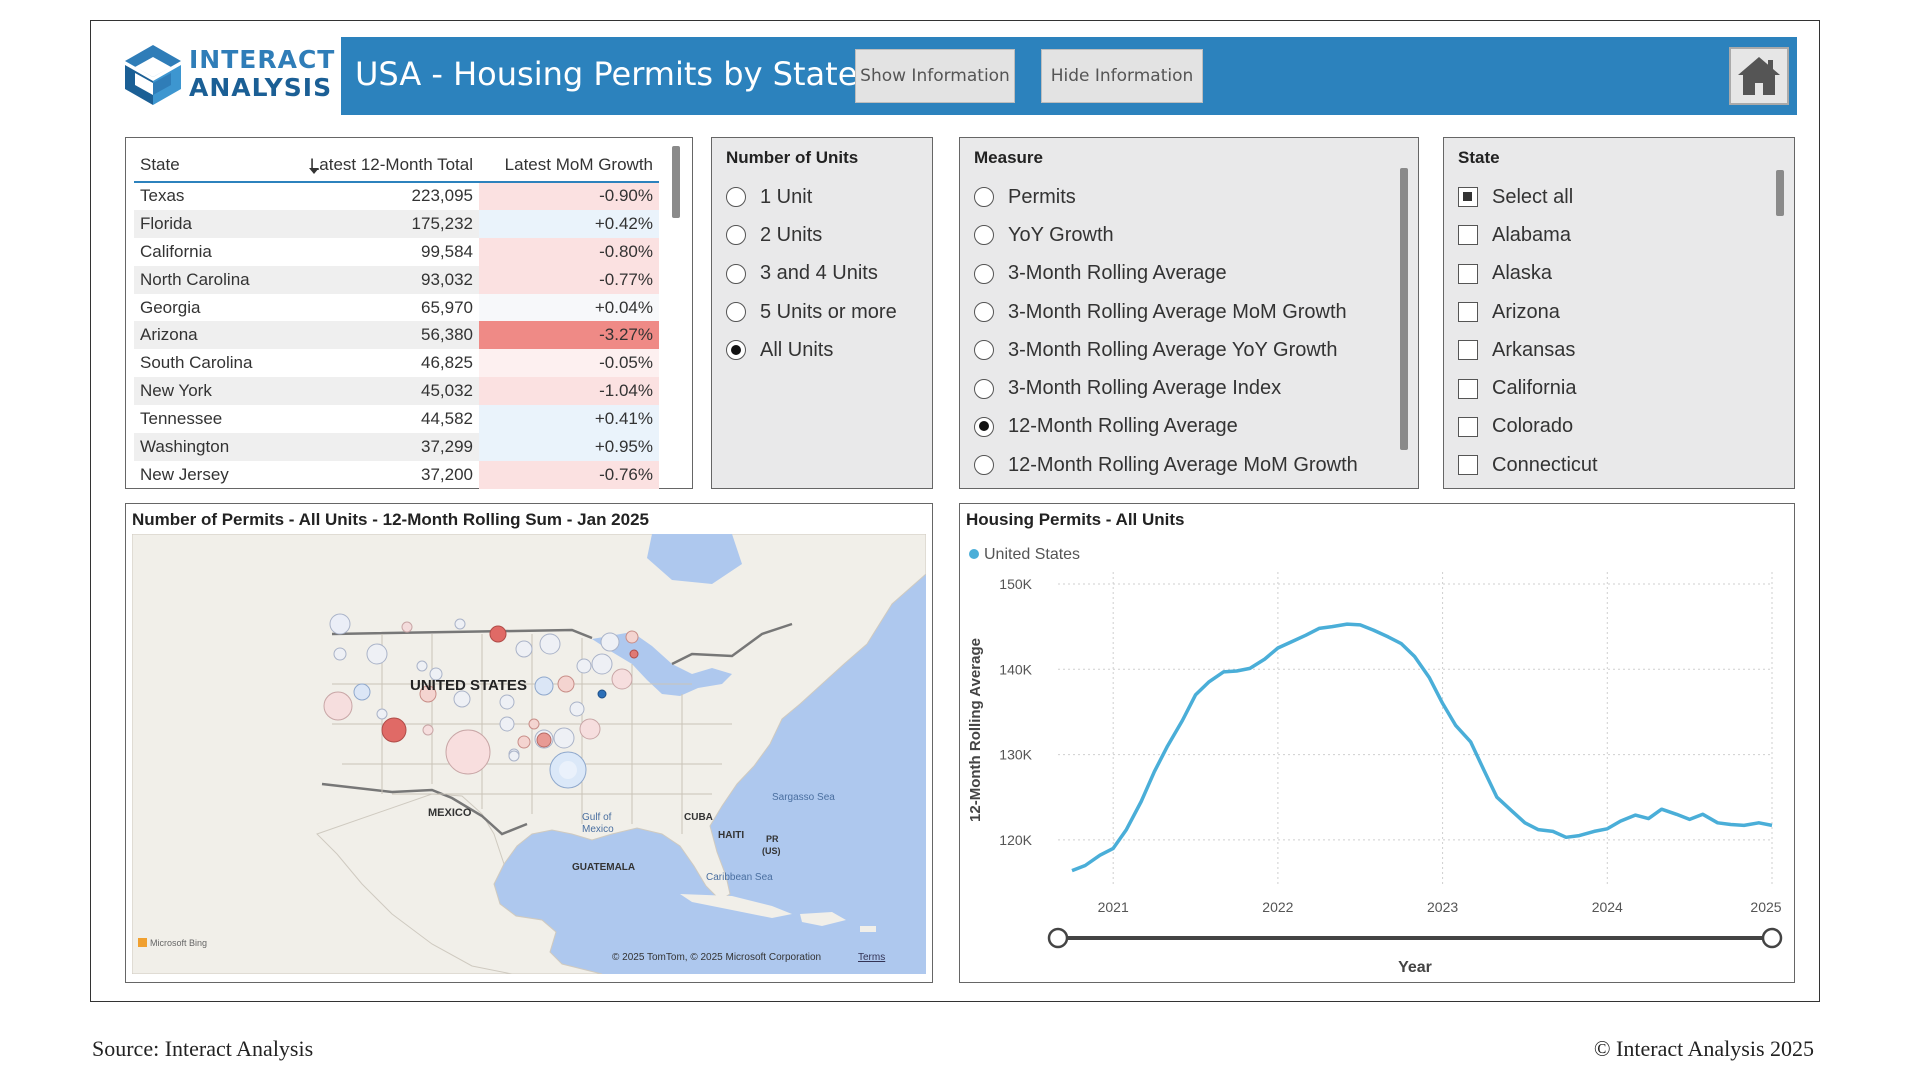 The height and width of the screenshot is (1080, 1920). What do you see at coordinates (396, 196) in the screenshot?
I see `table-row: Texas 223,095 -0.90%` at bounding box center [396, 196].